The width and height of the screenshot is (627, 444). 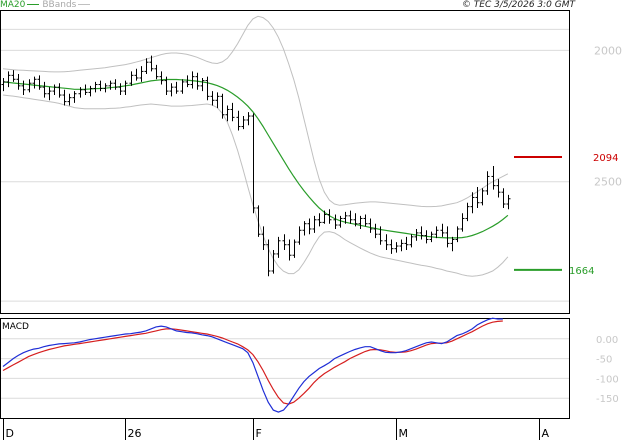 I want to click on macd-tick-label: -150, so click(x=607, y=399).